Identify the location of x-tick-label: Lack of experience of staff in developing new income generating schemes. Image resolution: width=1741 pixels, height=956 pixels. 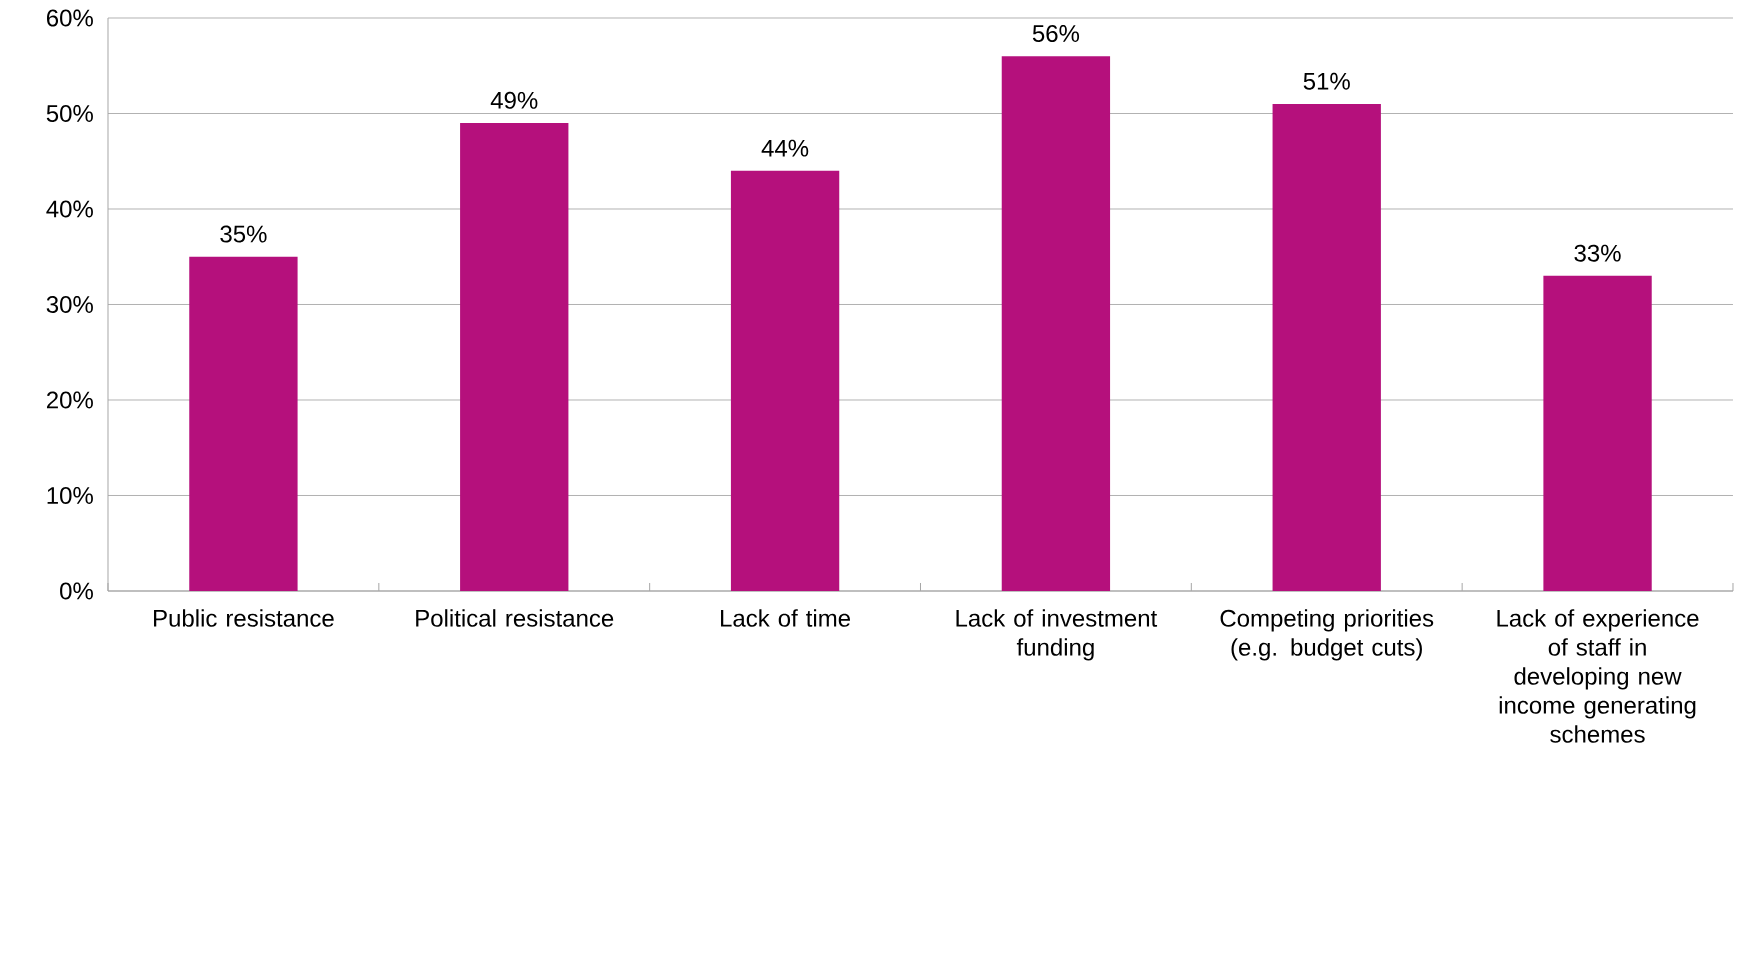
(1598, 676).